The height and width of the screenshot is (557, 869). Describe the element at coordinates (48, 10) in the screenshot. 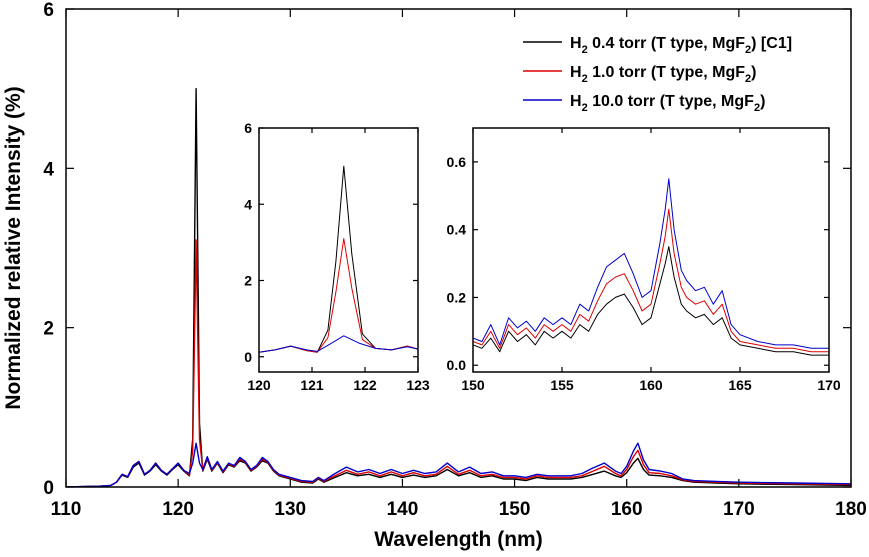

I see `main-ytick-label: 6` at that location.